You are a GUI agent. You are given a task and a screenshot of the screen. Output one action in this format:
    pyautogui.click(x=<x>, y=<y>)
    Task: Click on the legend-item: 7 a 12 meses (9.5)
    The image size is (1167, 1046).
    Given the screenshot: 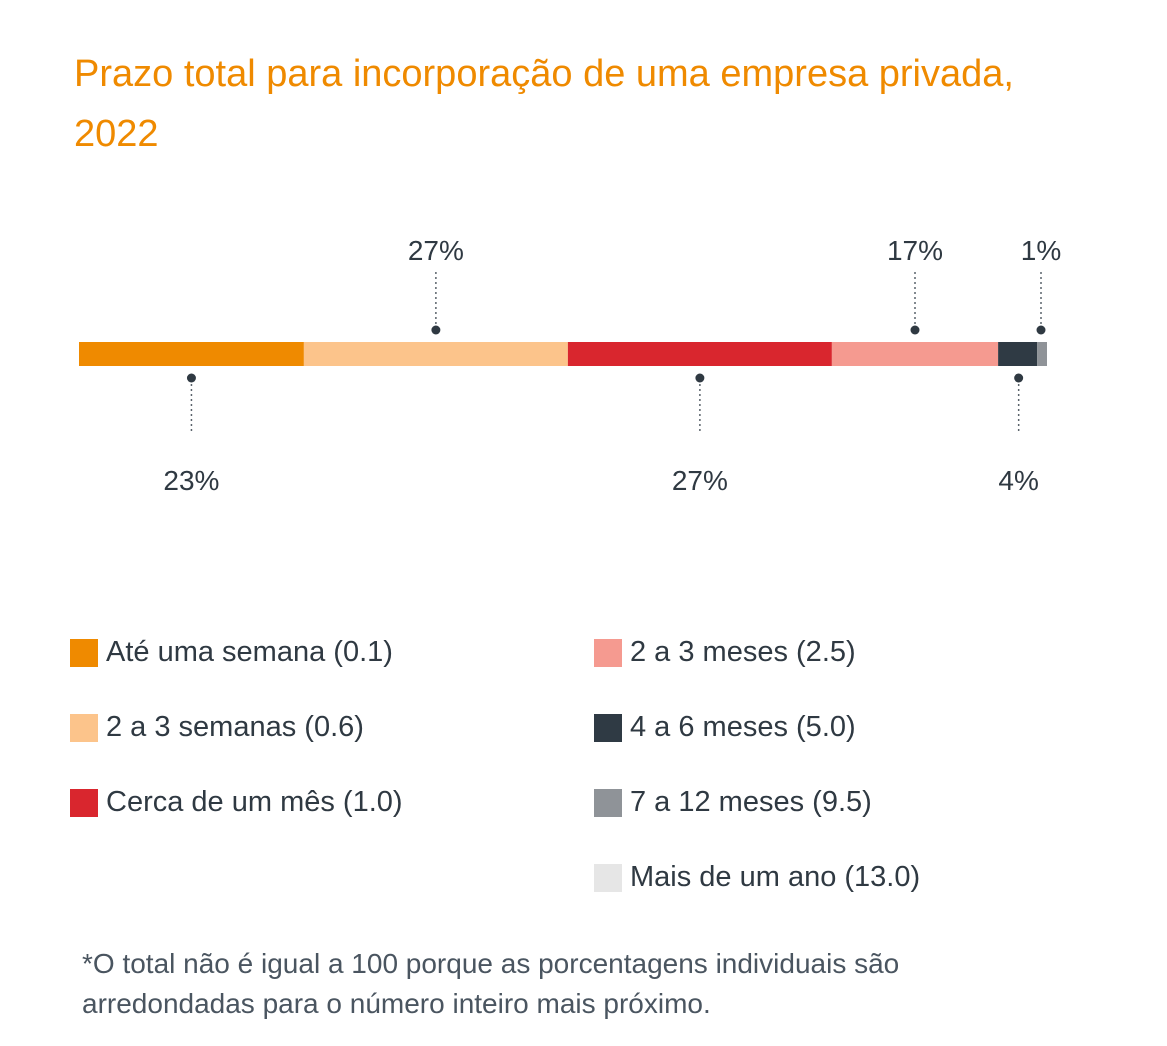 What is the action you would take?
    pyautogui.click(x=733, y=802)
    